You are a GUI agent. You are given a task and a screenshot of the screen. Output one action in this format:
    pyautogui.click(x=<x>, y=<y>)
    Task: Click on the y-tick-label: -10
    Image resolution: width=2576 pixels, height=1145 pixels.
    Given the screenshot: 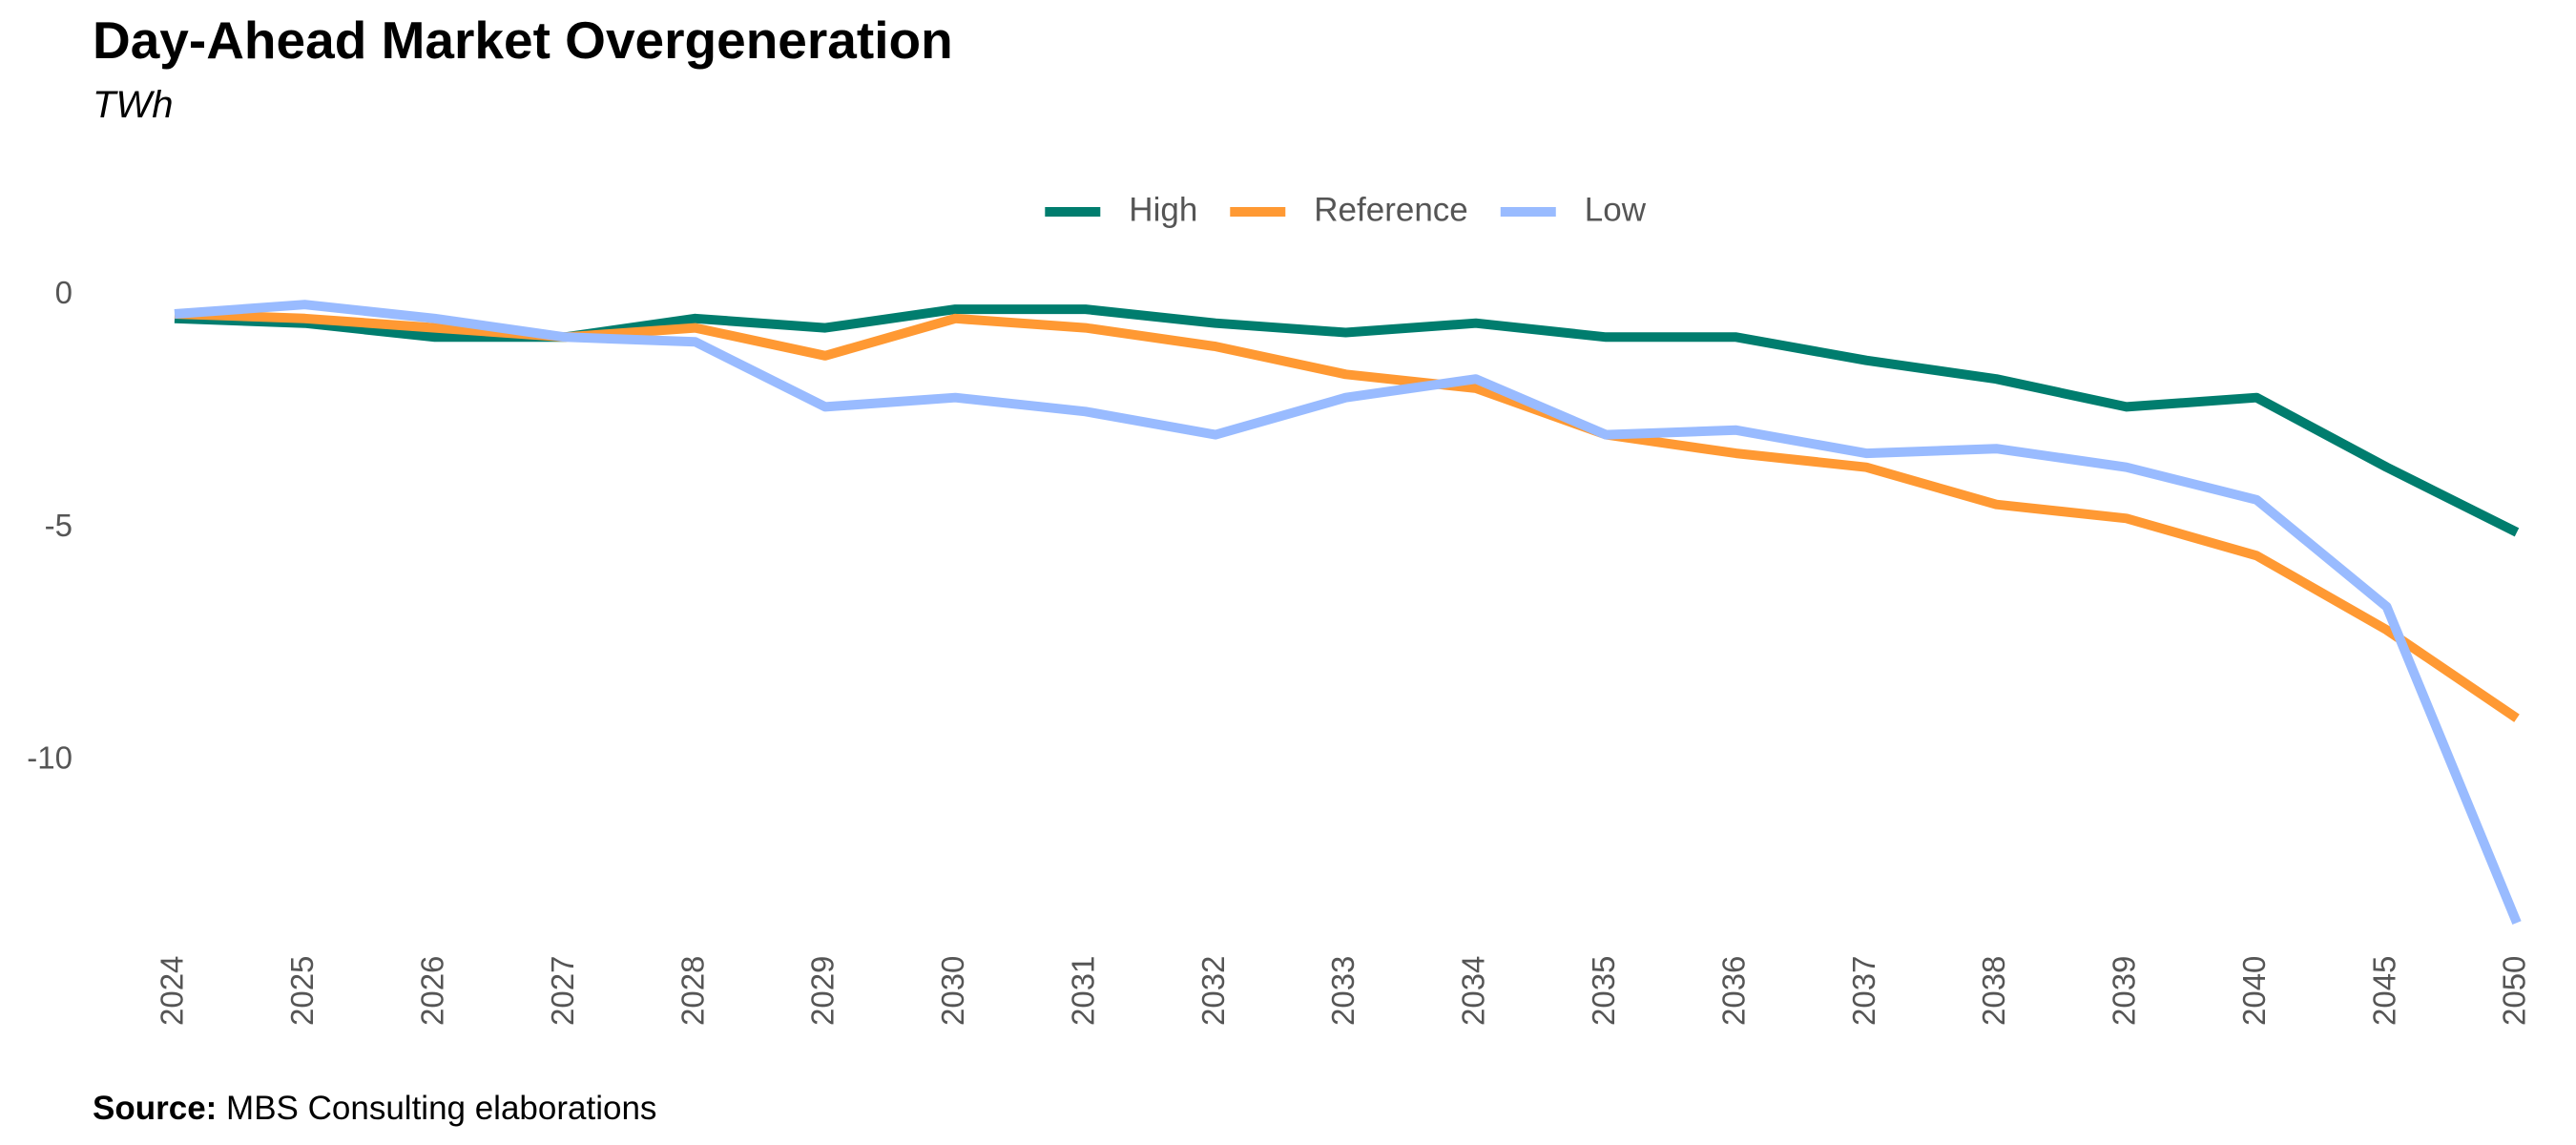 What is the action you would take?
    pyautogui.click(x=50, y=757)
    